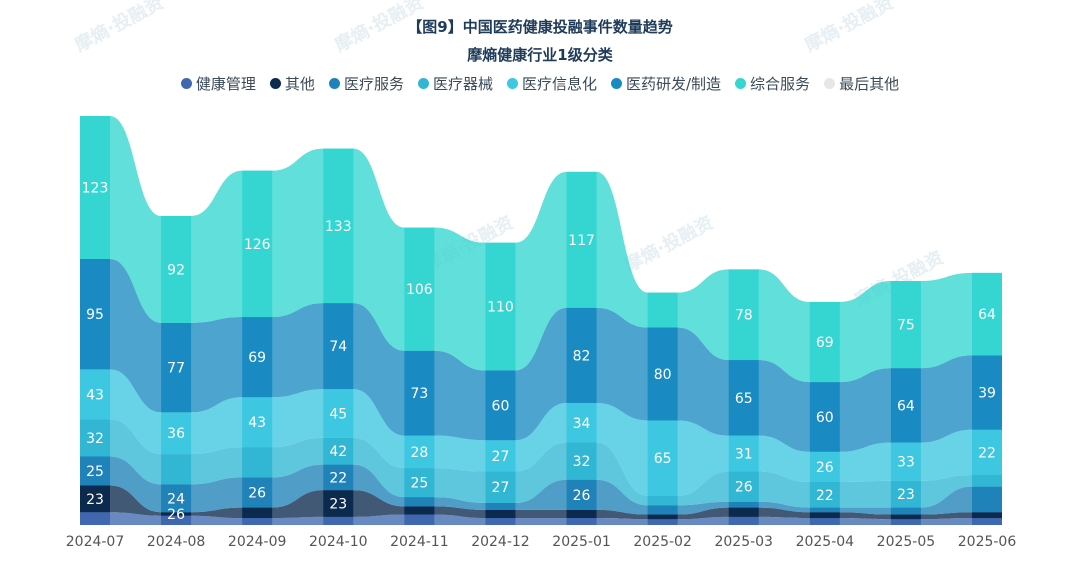  I want to click on legend-item: 医药研发/制造, so click(666, 83).